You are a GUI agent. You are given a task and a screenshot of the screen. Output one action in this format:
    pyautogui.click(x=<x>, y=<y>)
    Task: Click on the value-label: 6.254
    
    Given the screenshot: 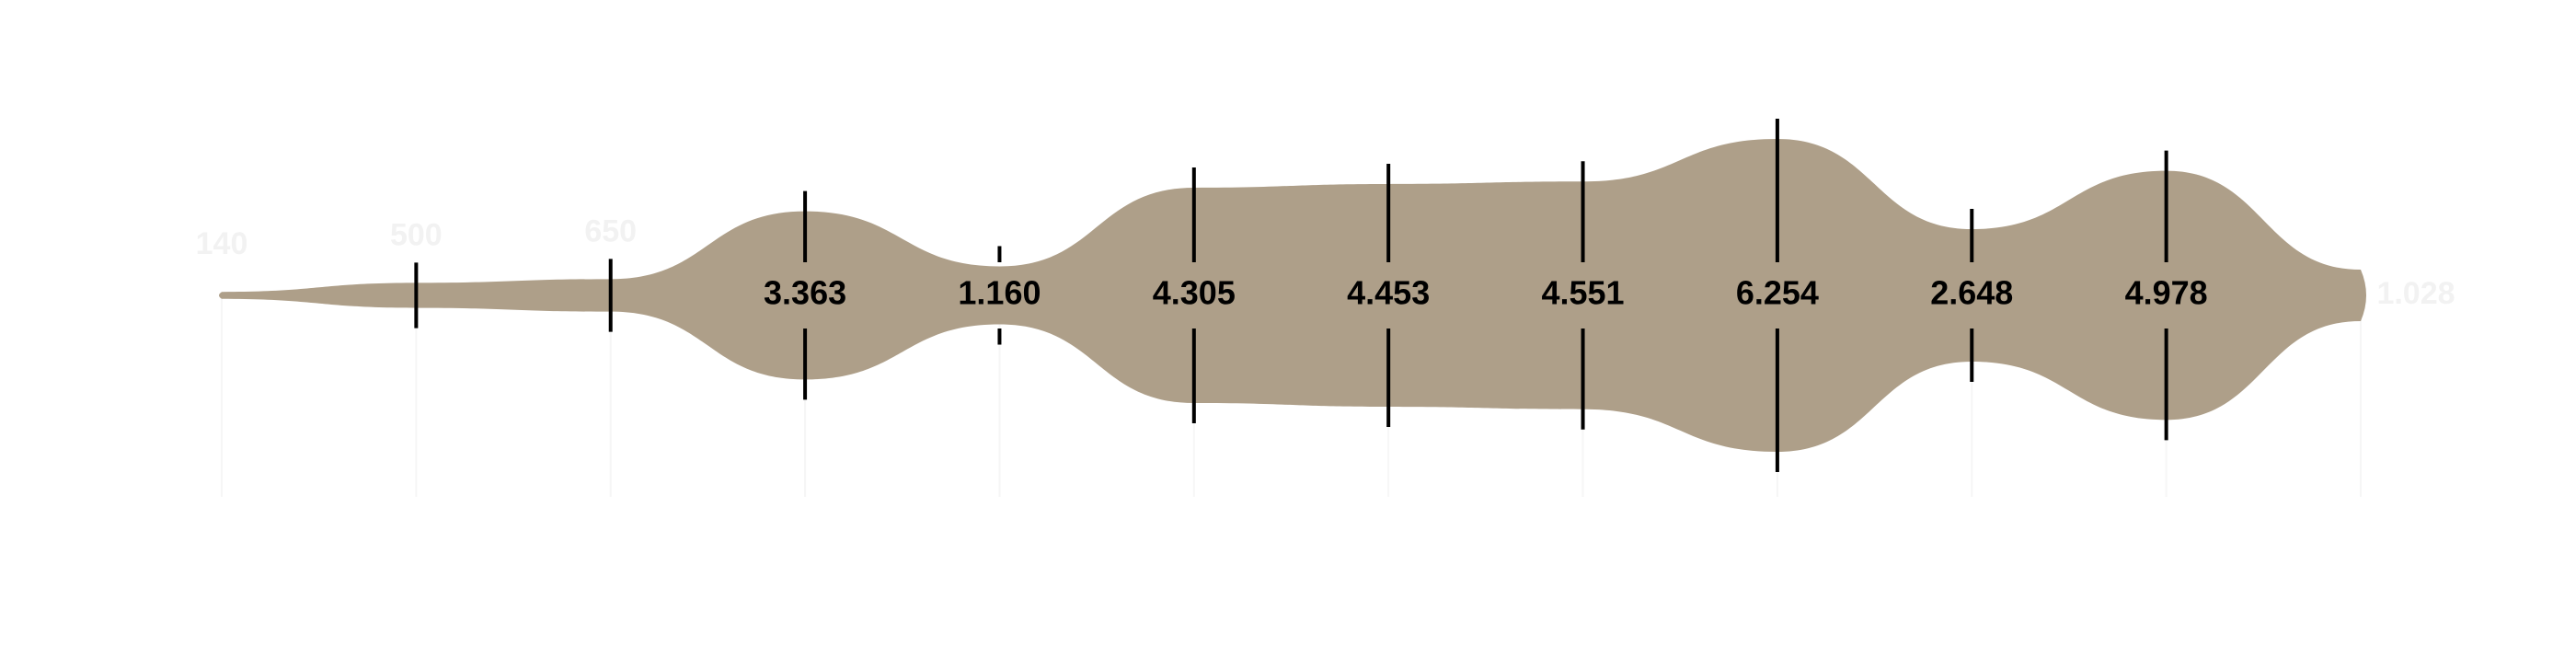 What is the action you would take?
    pyautogui.click(x=1777, y=293)
    